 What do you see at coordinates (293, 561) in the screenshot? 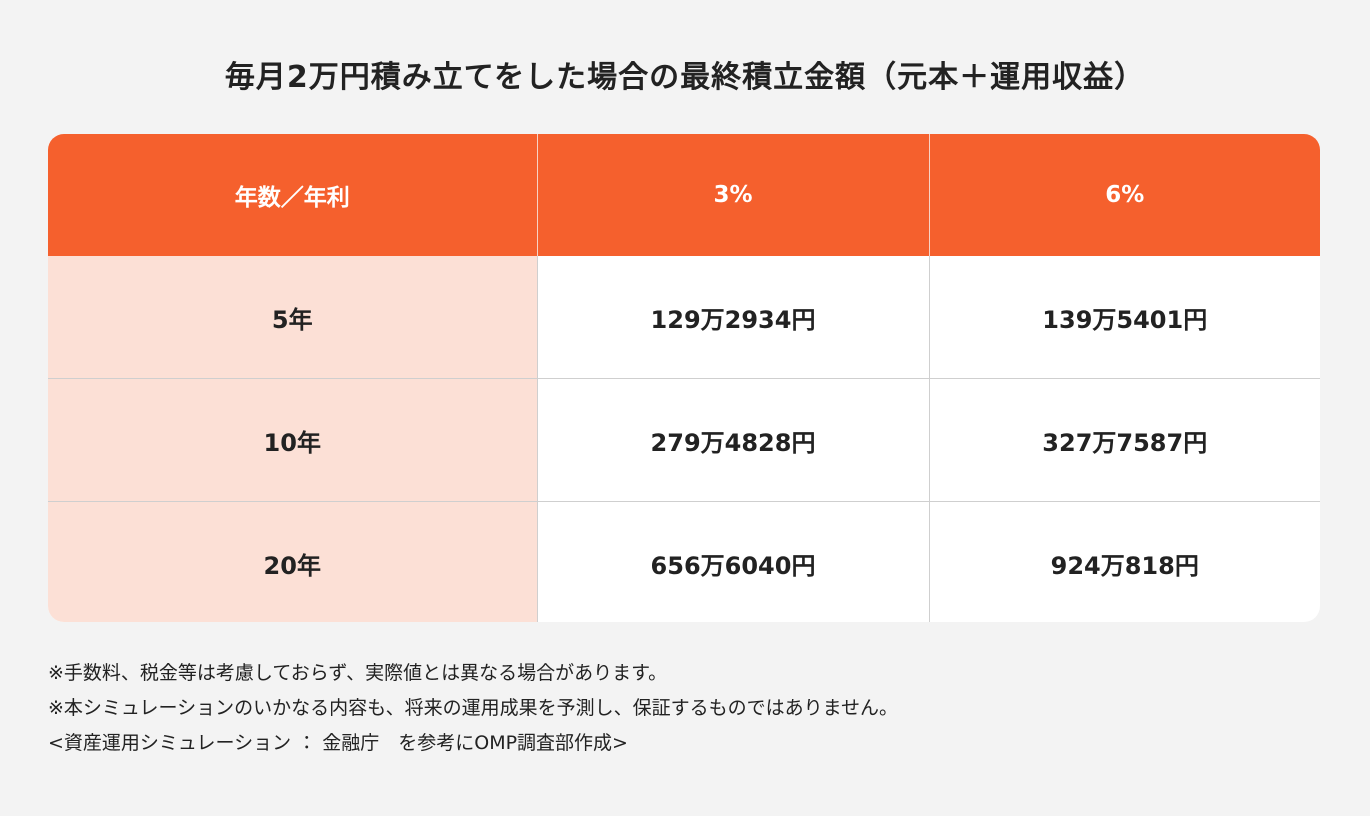
I see `row-header-cell: 20年` at bounding box center [293, 561].